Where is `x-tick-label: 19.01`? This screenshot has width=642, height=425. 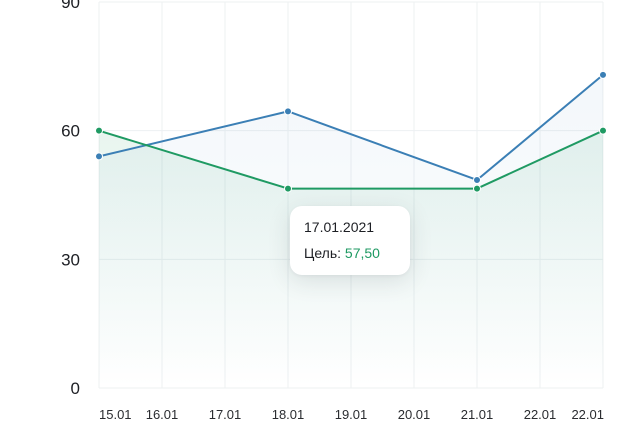 x-tick-label: 19.01 is located at coordinates (351, 414).